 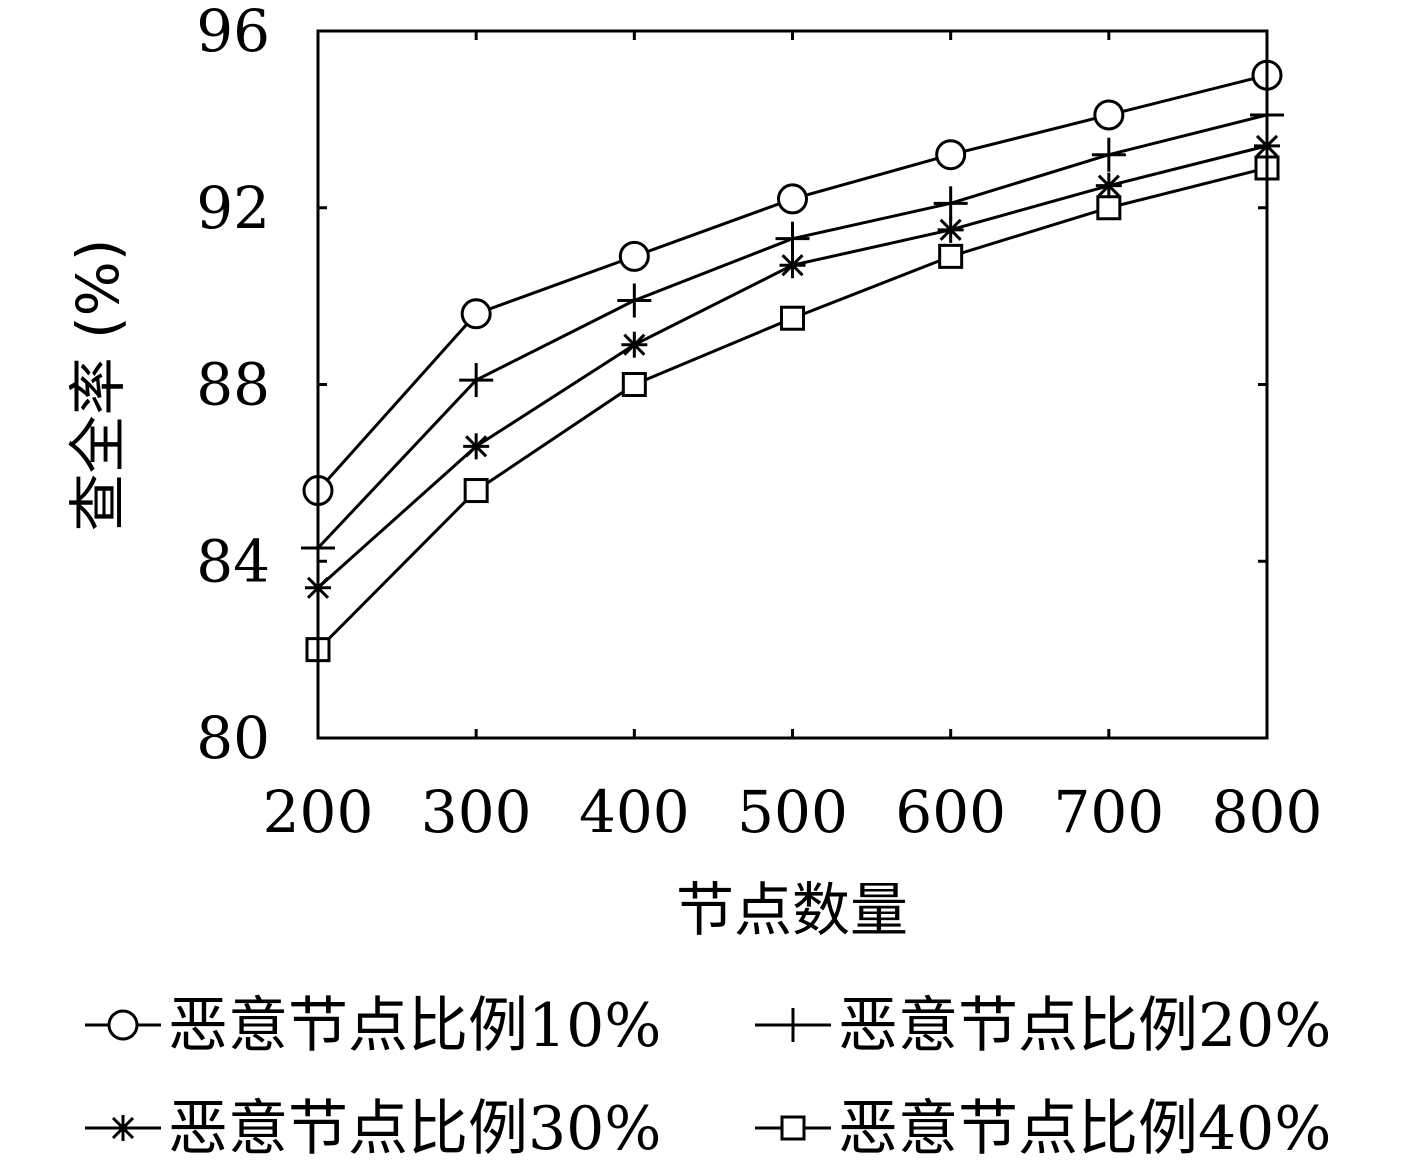 What do you see at coordinates (634, 812) in the screenshot?
I see `x-tick-label: 400` at bounding box center [634, 812].